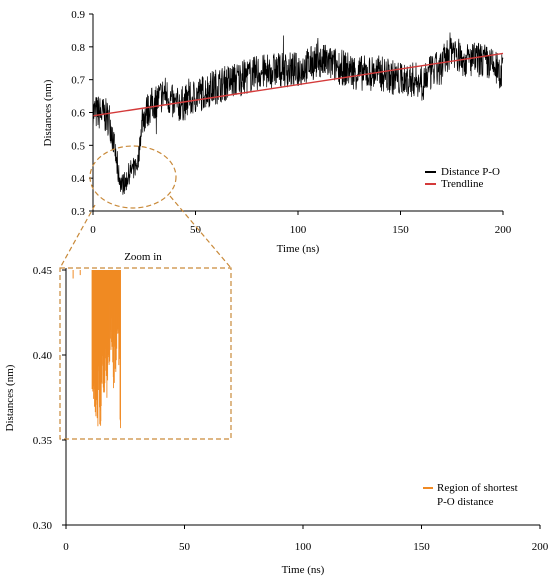 This screenshot has width=550, height=579. What do you see at coordinates (298, 84) in the screenshot?
I see `trendline` at bounding box center [298, 84].